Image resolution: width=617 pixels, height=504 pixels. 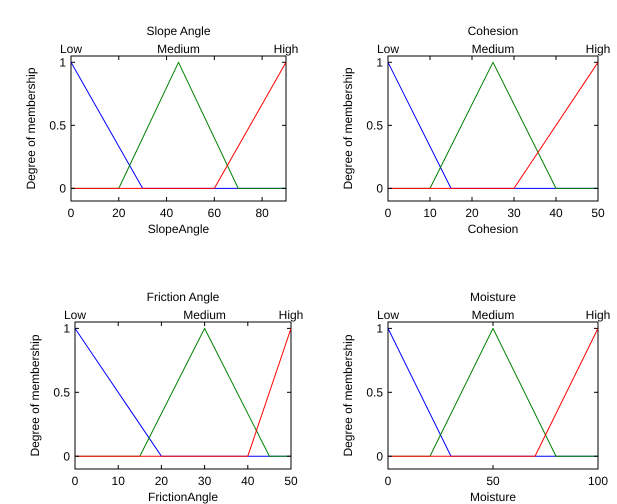 What do you see at coordinates (493, 31) in the screenshot?
I see `chart-title: Cohesion` at bounding box center [493, 31].